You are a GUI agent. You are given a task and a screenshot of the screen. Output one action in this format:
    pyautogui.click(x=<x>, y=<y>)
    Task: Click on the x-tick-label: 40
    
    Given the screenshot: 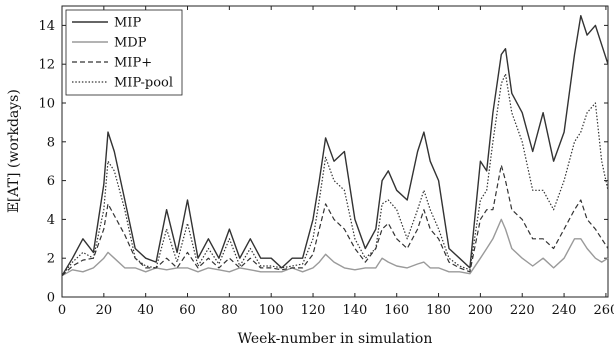 What is the action you would take?
    pyautogui.click(x=145, y=310)
    